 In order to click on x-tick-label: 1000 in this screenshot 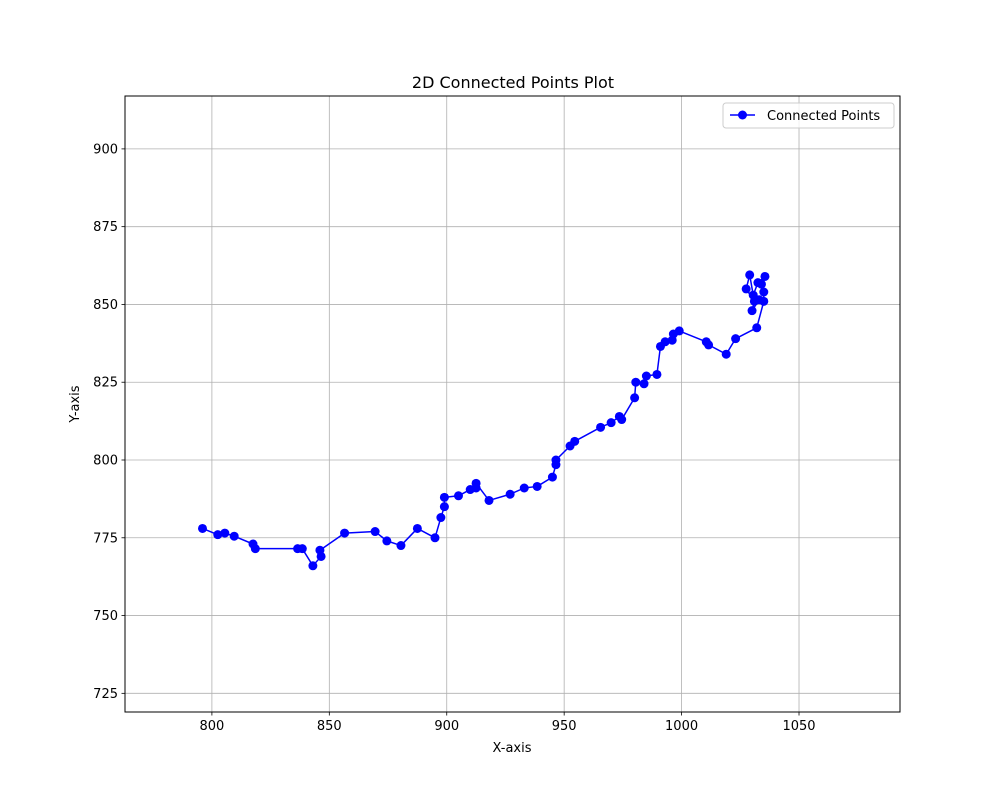, I will do `click(681, 726)`.